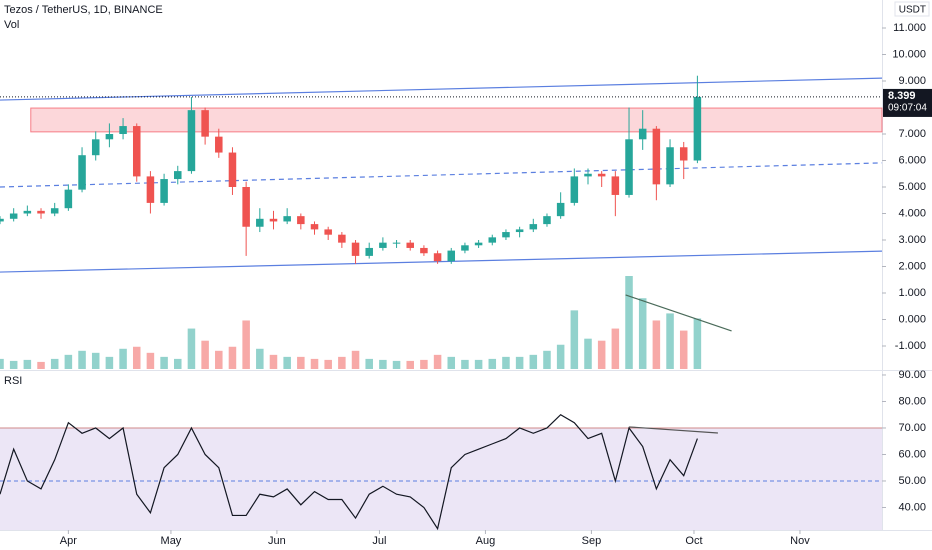 Image resolution: width=932 pixels, height=550 pixels. Describe the element at coordinates (171, 541) in the screenshot. I see `x-tick-label: May` at that location.